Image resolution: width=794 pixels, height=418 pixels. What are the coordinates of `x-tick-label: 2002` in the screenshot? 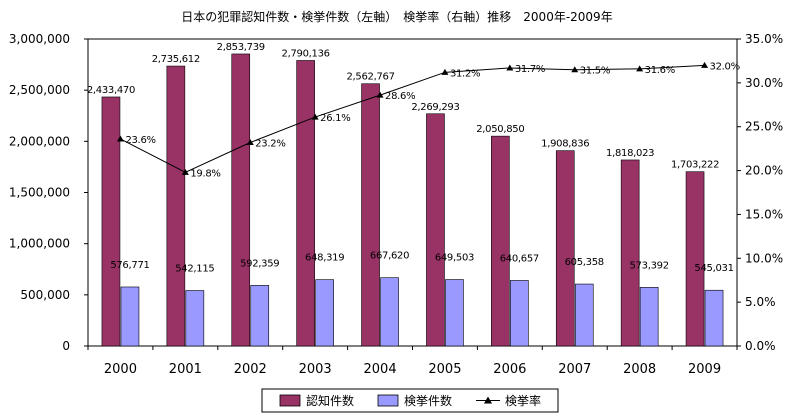 It's located at (250, 369).